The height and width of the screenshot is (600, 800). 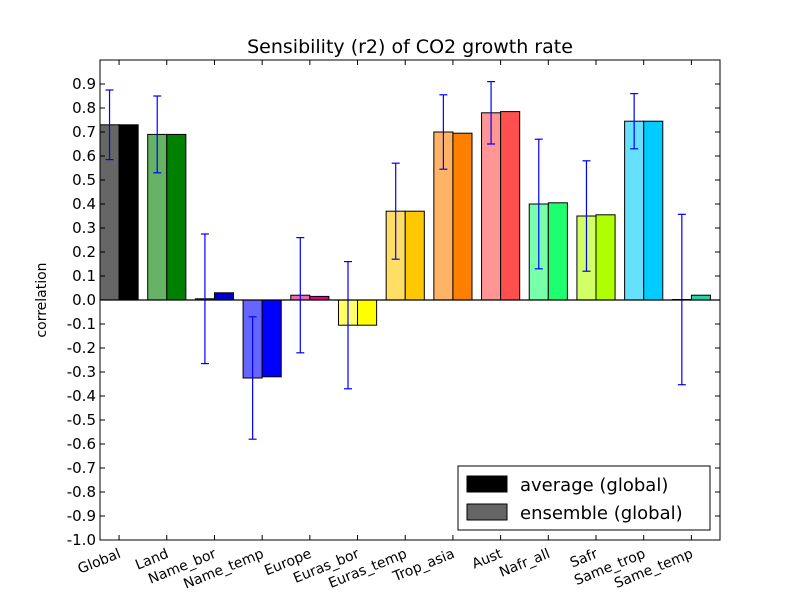 What do you see at coordinates (42, 299) in the screenshot?
I see `y-axis-label: correlation` at bounding box center [42, 299].